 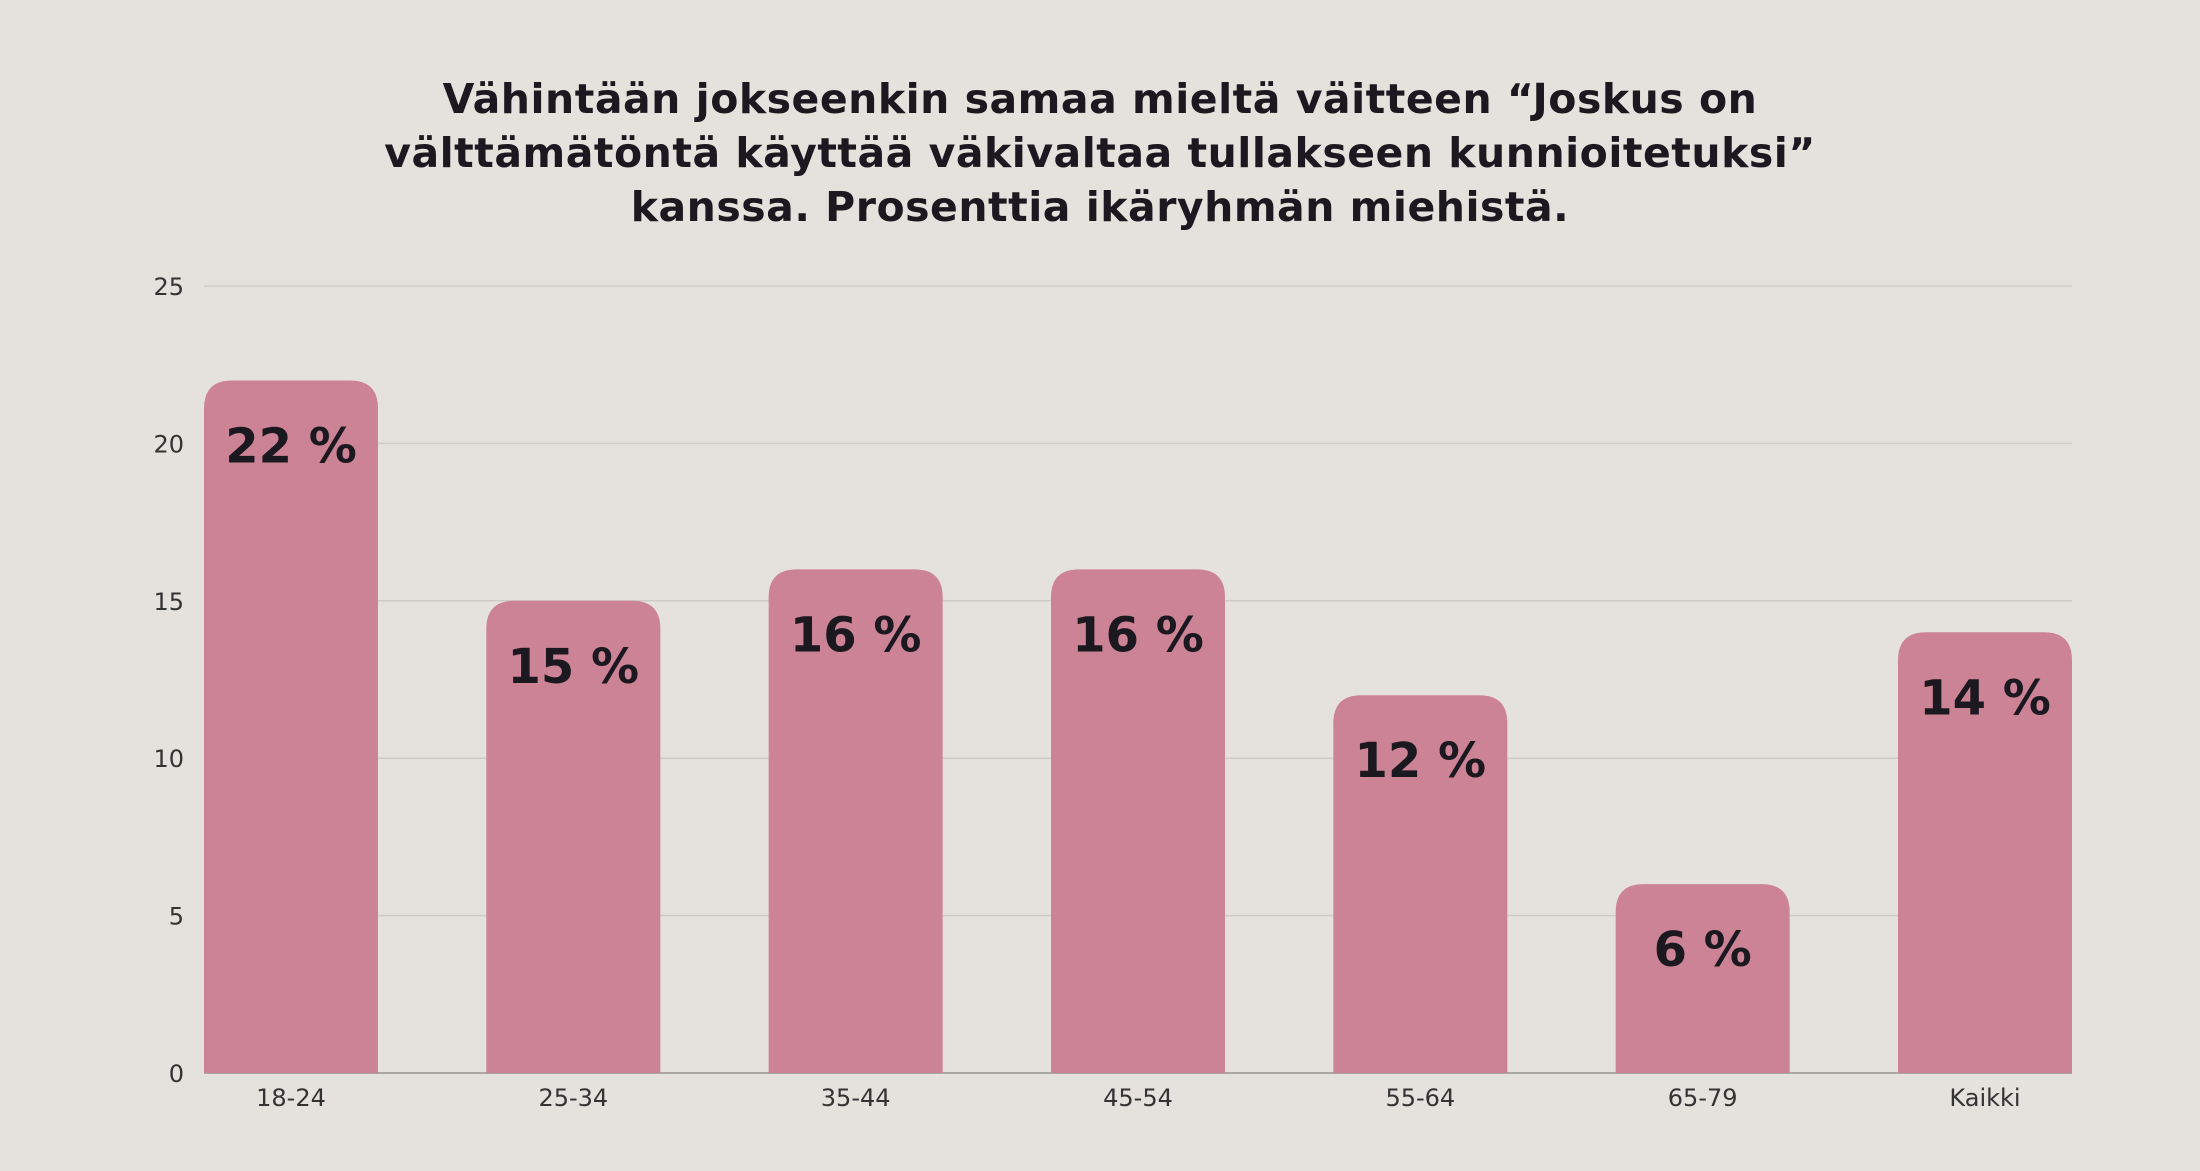 What do you see at coordinates (573, 1098) in the screenshot?
I see `x-category-label: 25-34` at bounding box center [573, 1098].